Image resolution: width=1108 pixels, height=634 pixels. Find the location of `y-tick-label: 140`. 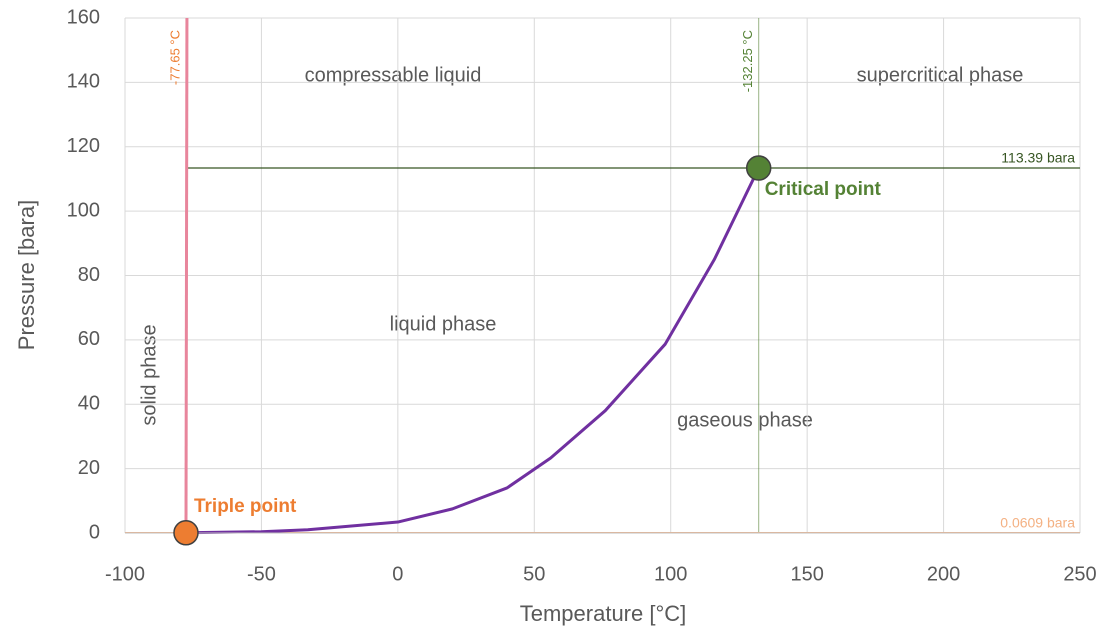

y-tick-label: 140 is located at coordinates (83, 82).